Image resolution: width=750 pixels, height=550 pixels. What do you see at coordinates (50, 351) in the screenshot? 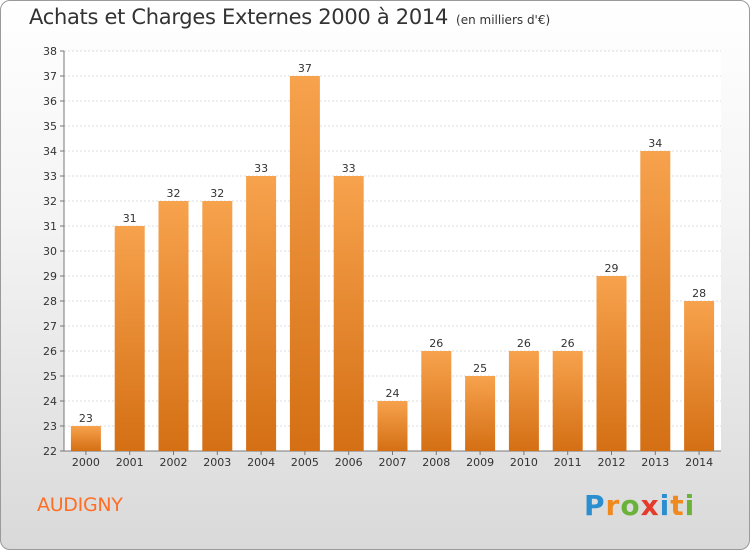
I see `y-tick-label: 26` at bounding box center [50, 351].